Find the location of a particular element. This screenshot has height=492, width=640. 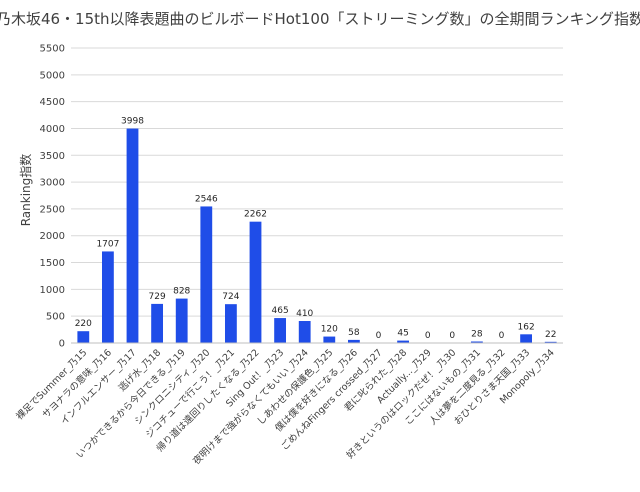

data-label: 729 is located at coordinates (157, 297).